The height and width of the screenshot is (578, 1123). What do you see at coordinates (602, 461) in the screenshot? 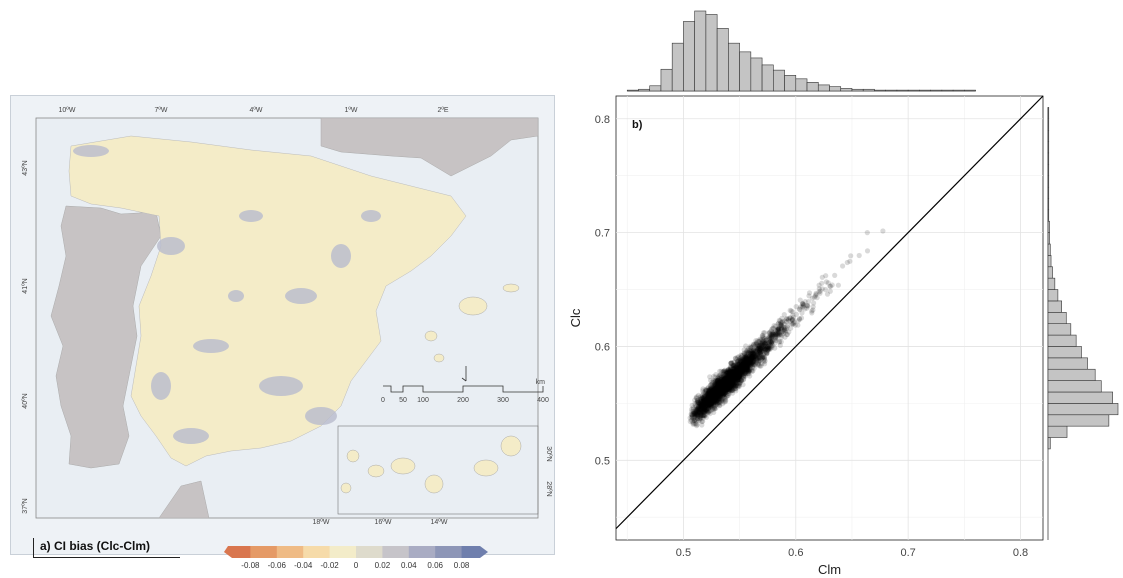
I see `y-tick-label: 0.5` at bounding box center [602, 461].